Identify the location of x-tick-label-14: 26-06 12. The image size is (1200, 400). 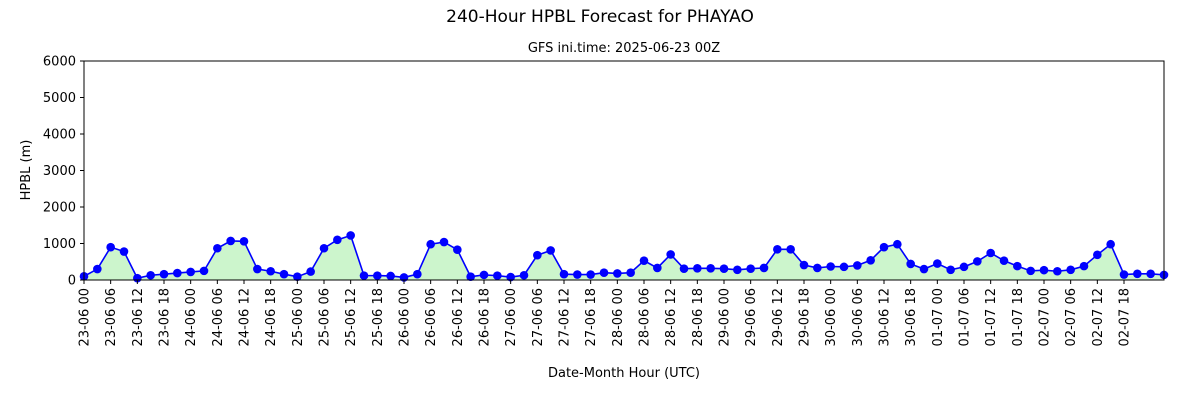
(458, 317).